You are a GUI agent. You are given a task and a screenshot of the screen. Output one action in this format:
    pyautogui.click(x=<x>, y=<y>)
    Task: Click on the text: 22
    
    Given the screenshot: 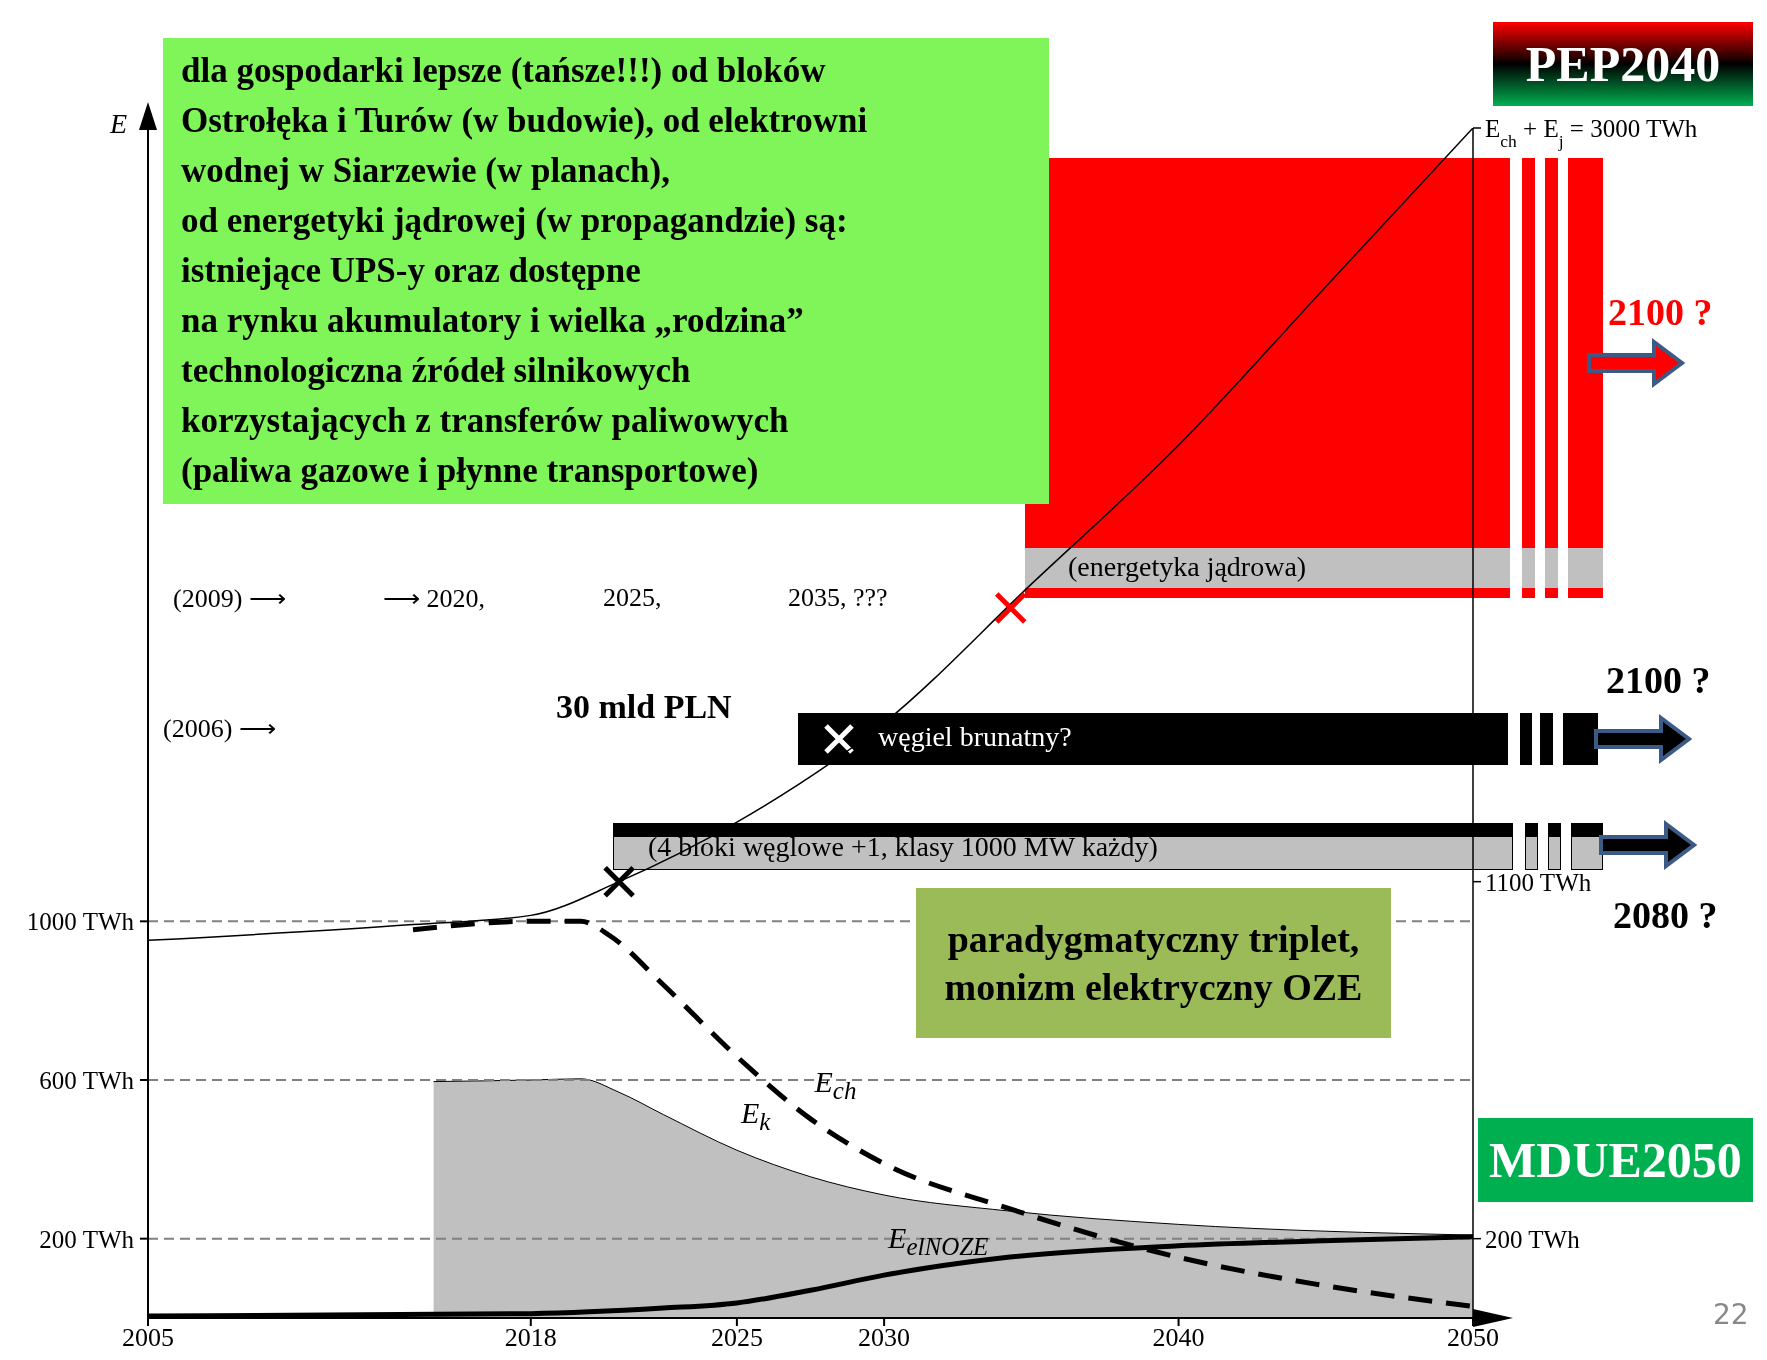 What is the action you would take?
    pyautogui.click(x=1731, y=1314)
    